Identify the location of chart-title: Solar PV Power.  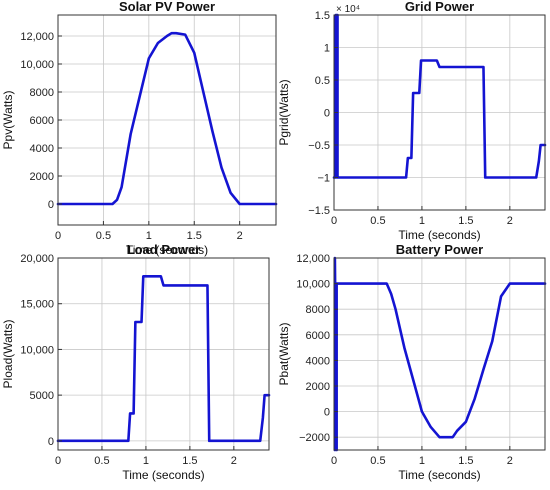
(167, 7).